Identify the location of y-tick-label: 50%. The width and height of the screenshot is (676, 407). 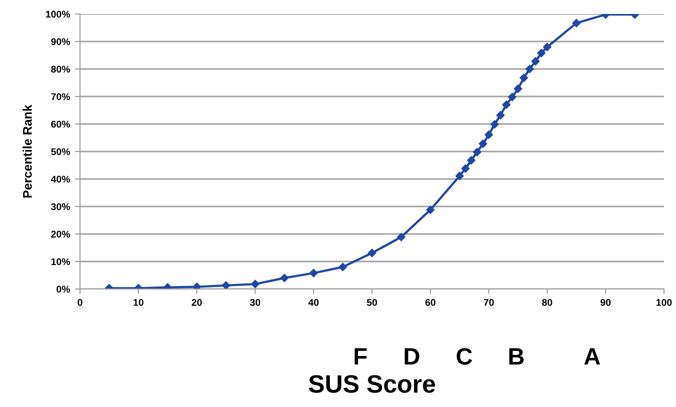
(60, 152).